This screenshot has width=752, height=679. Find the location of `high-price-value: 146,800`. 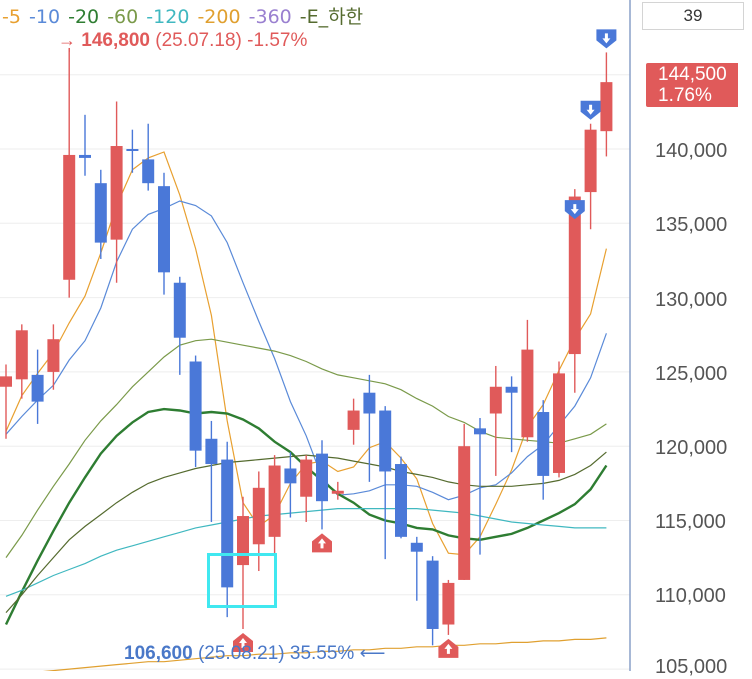

high-price-value: 146,800 is located at coordinates (115, 40).